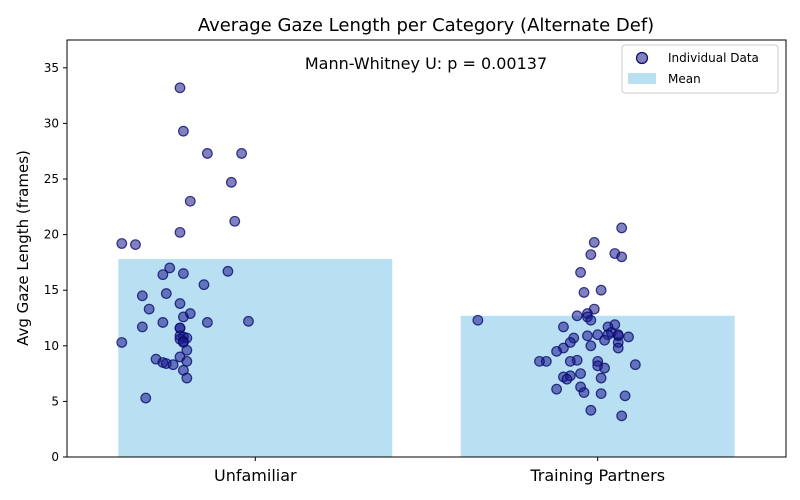 This screenshot has height=500, width=800. Describe the element at coordinates (426, 63) in the screenshot. I see `significance-annotation: Mann-Whitney U: p = 0.00137` at that location.